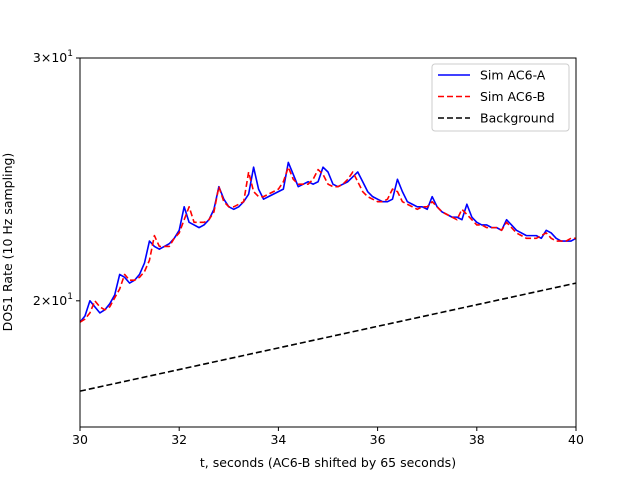 Image resolution: width=640 pixels, height=480 pixels. What do you see at coordinates (517, 118) in the screenshot?
I see `legend-label: Background` at bounding box center [517, 118].